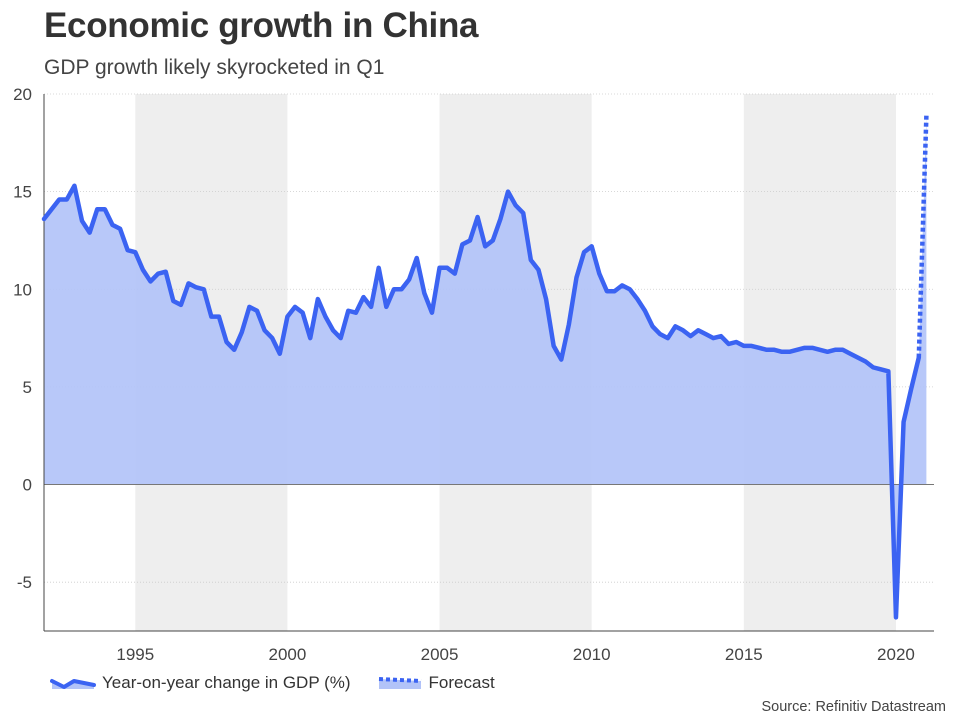 This screenshot has height=720, width=960. I want to click on legend-swatch-gdp, so click(73, 684).